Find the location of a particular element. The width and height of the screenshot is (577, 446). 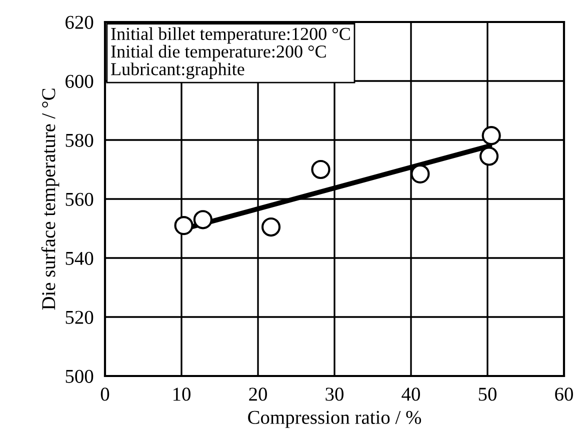

x-tick-label: 10 is located at coordinates (181, 394).